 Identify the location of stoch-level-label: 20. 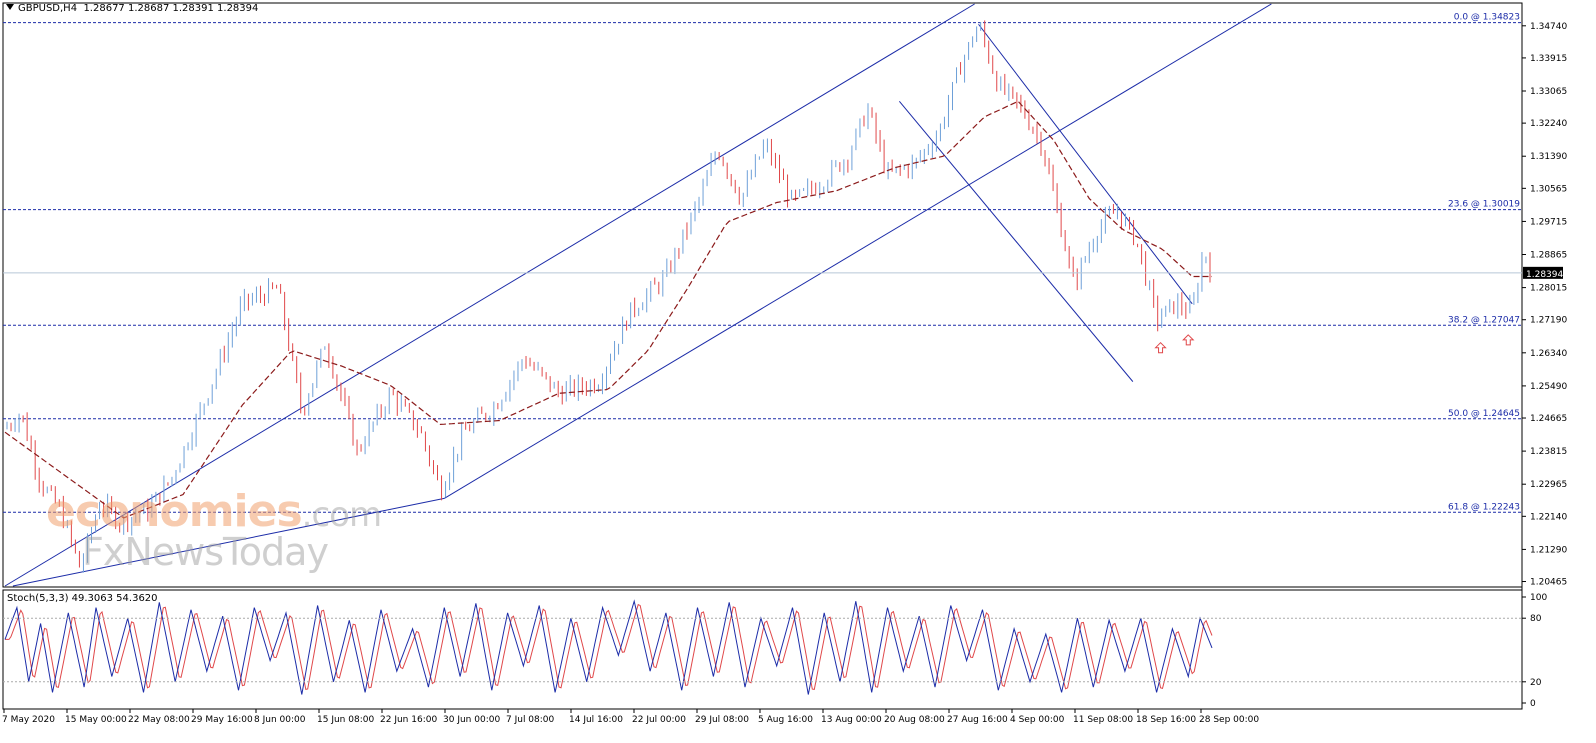
(1536, 683).